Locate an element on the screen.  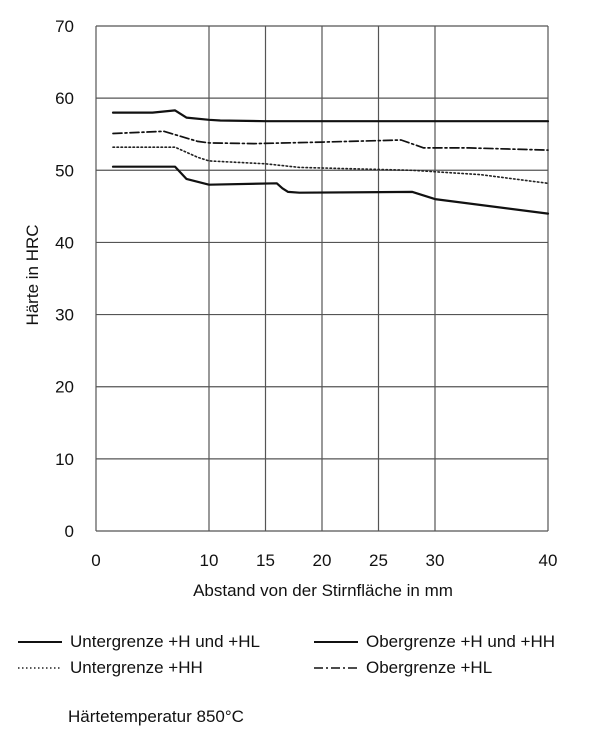
legend-item-untergrenze-hh: Untergrenze +HH is located at coordinates (110, 668).